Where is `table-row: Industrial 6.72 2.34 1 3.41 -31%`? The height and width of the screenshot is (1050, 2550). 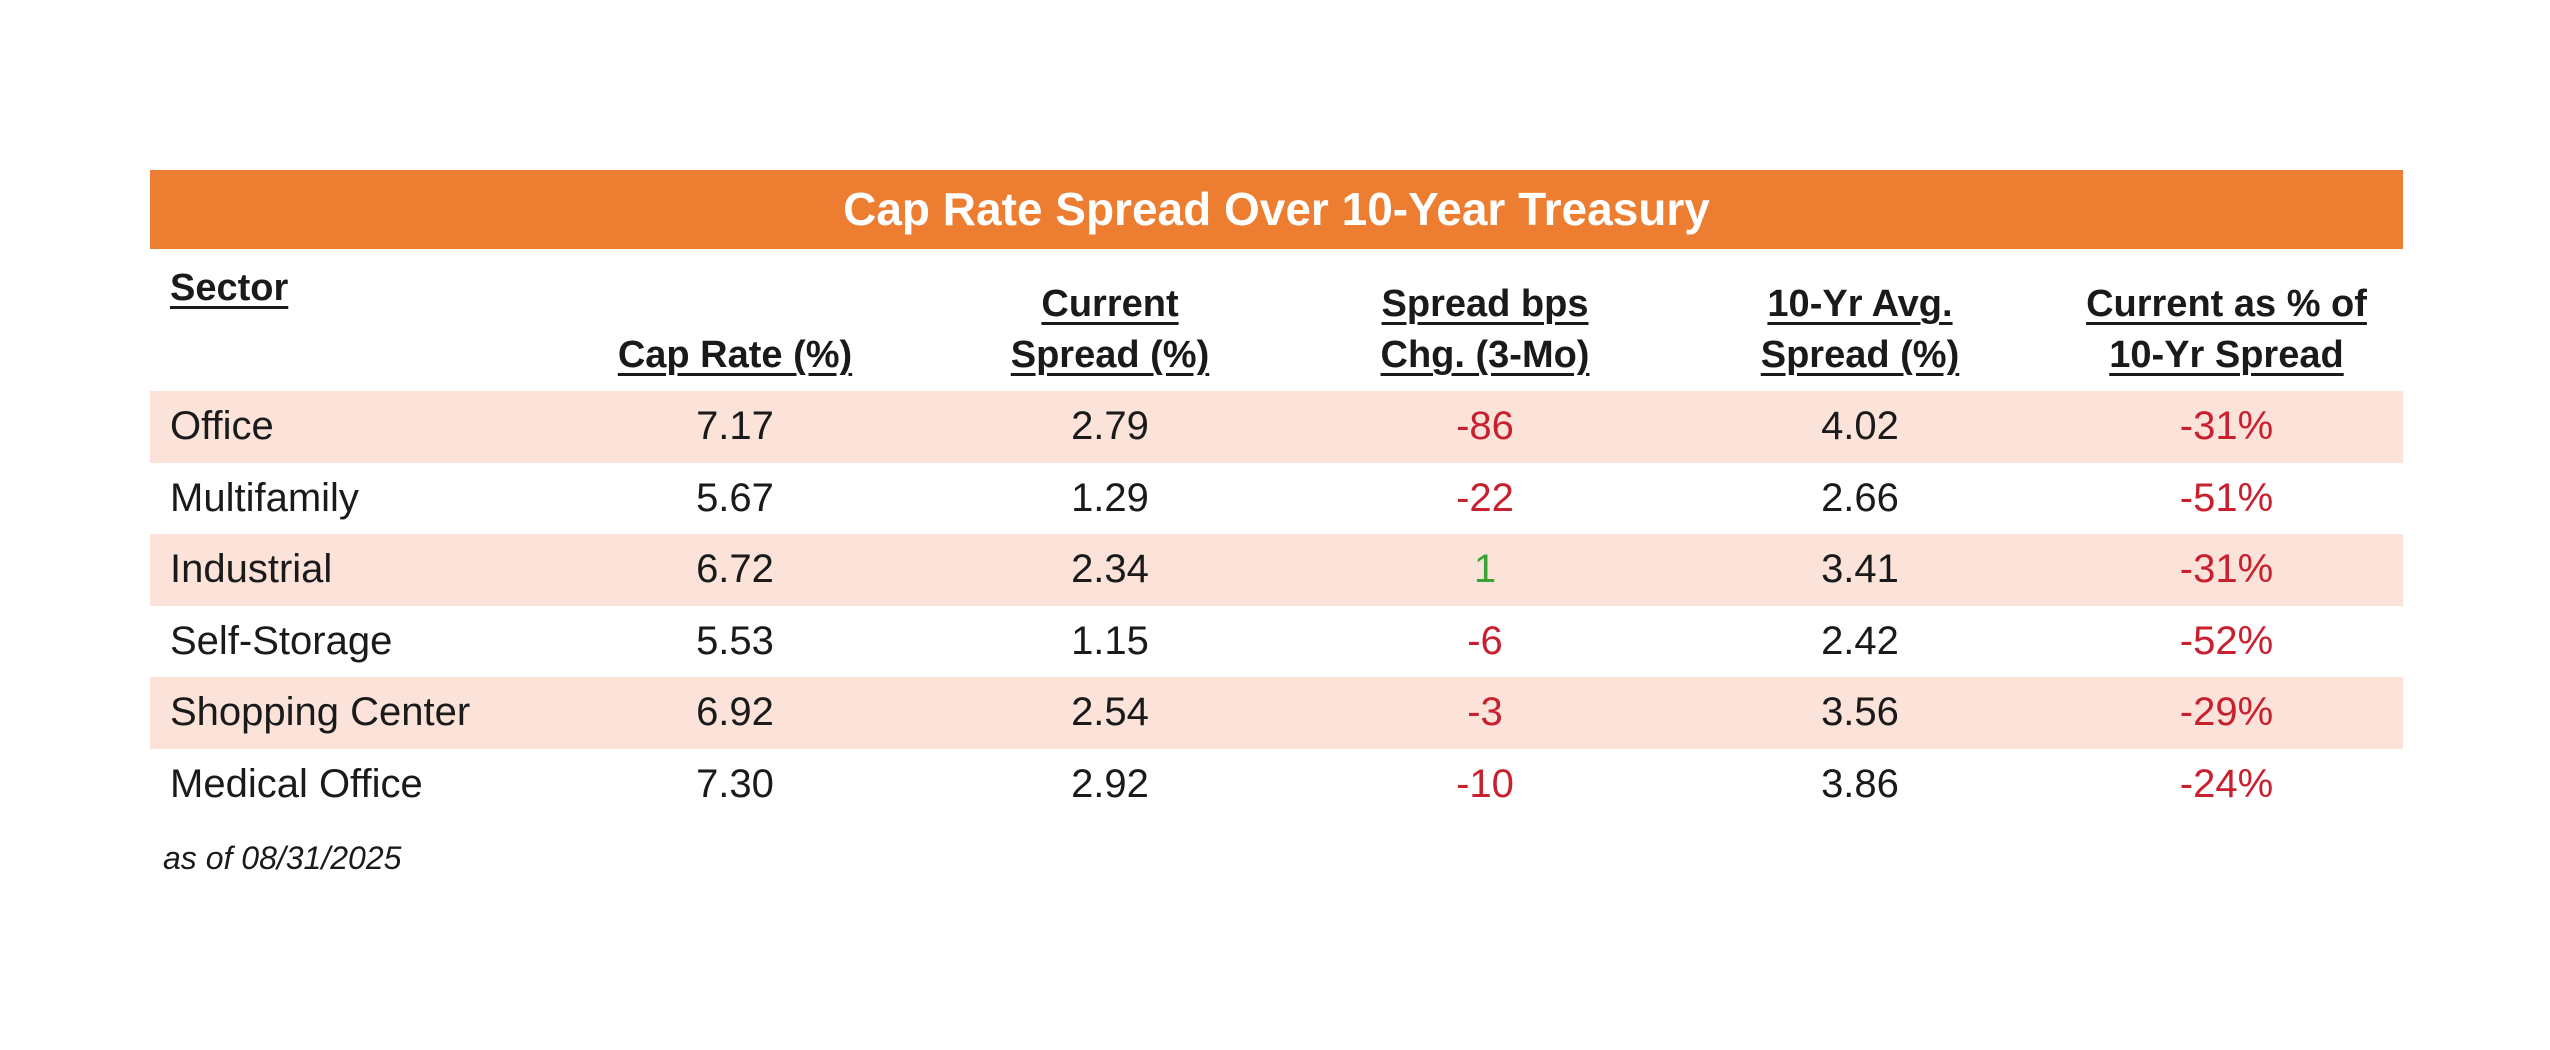 table-row: Industrial 6.72 2.34 1 3.41 -31% is located at coordinates (1276, 570).